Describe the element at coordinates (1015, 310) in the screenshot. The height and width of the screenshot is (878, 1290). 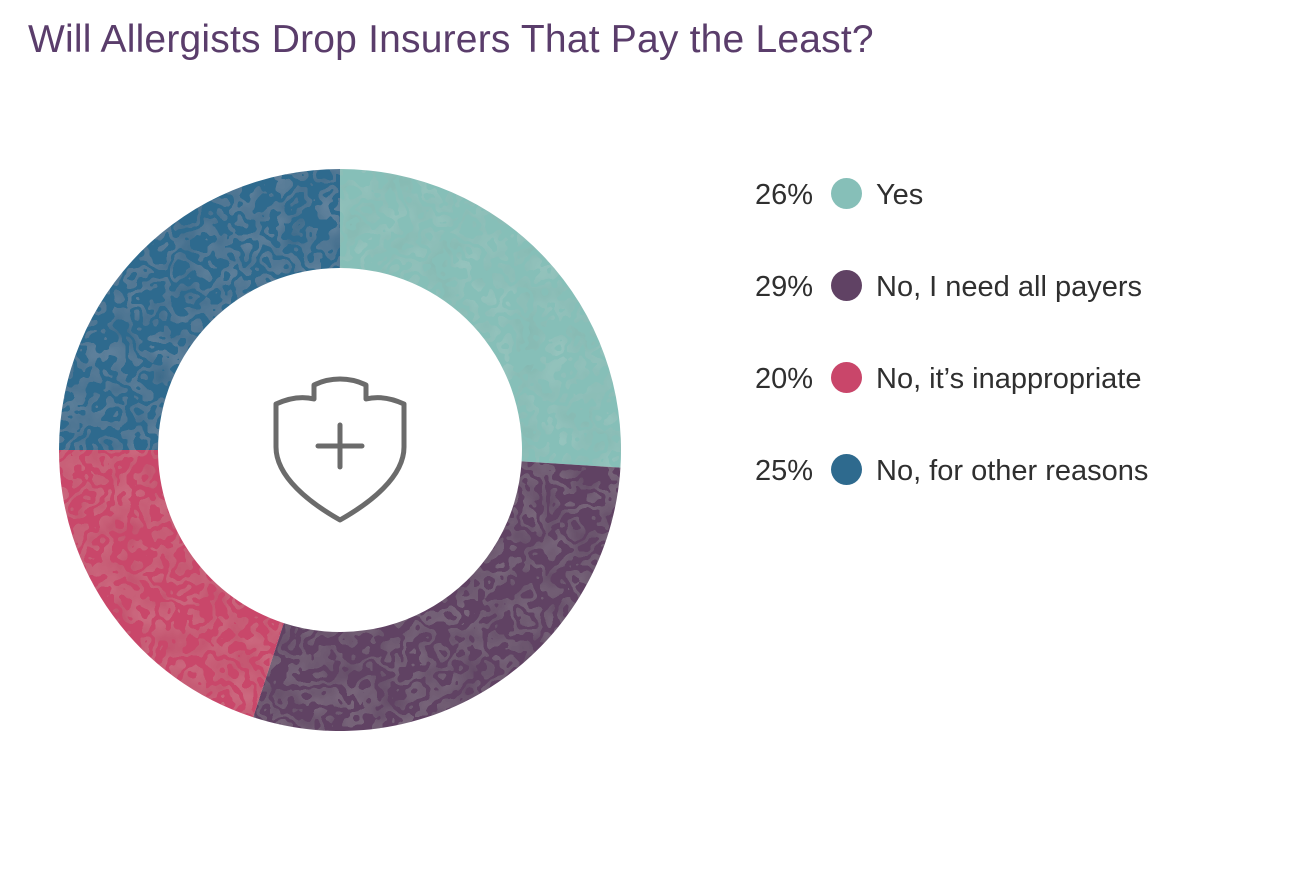
I see `legend-item: 29% No, I need all payers` at that location.